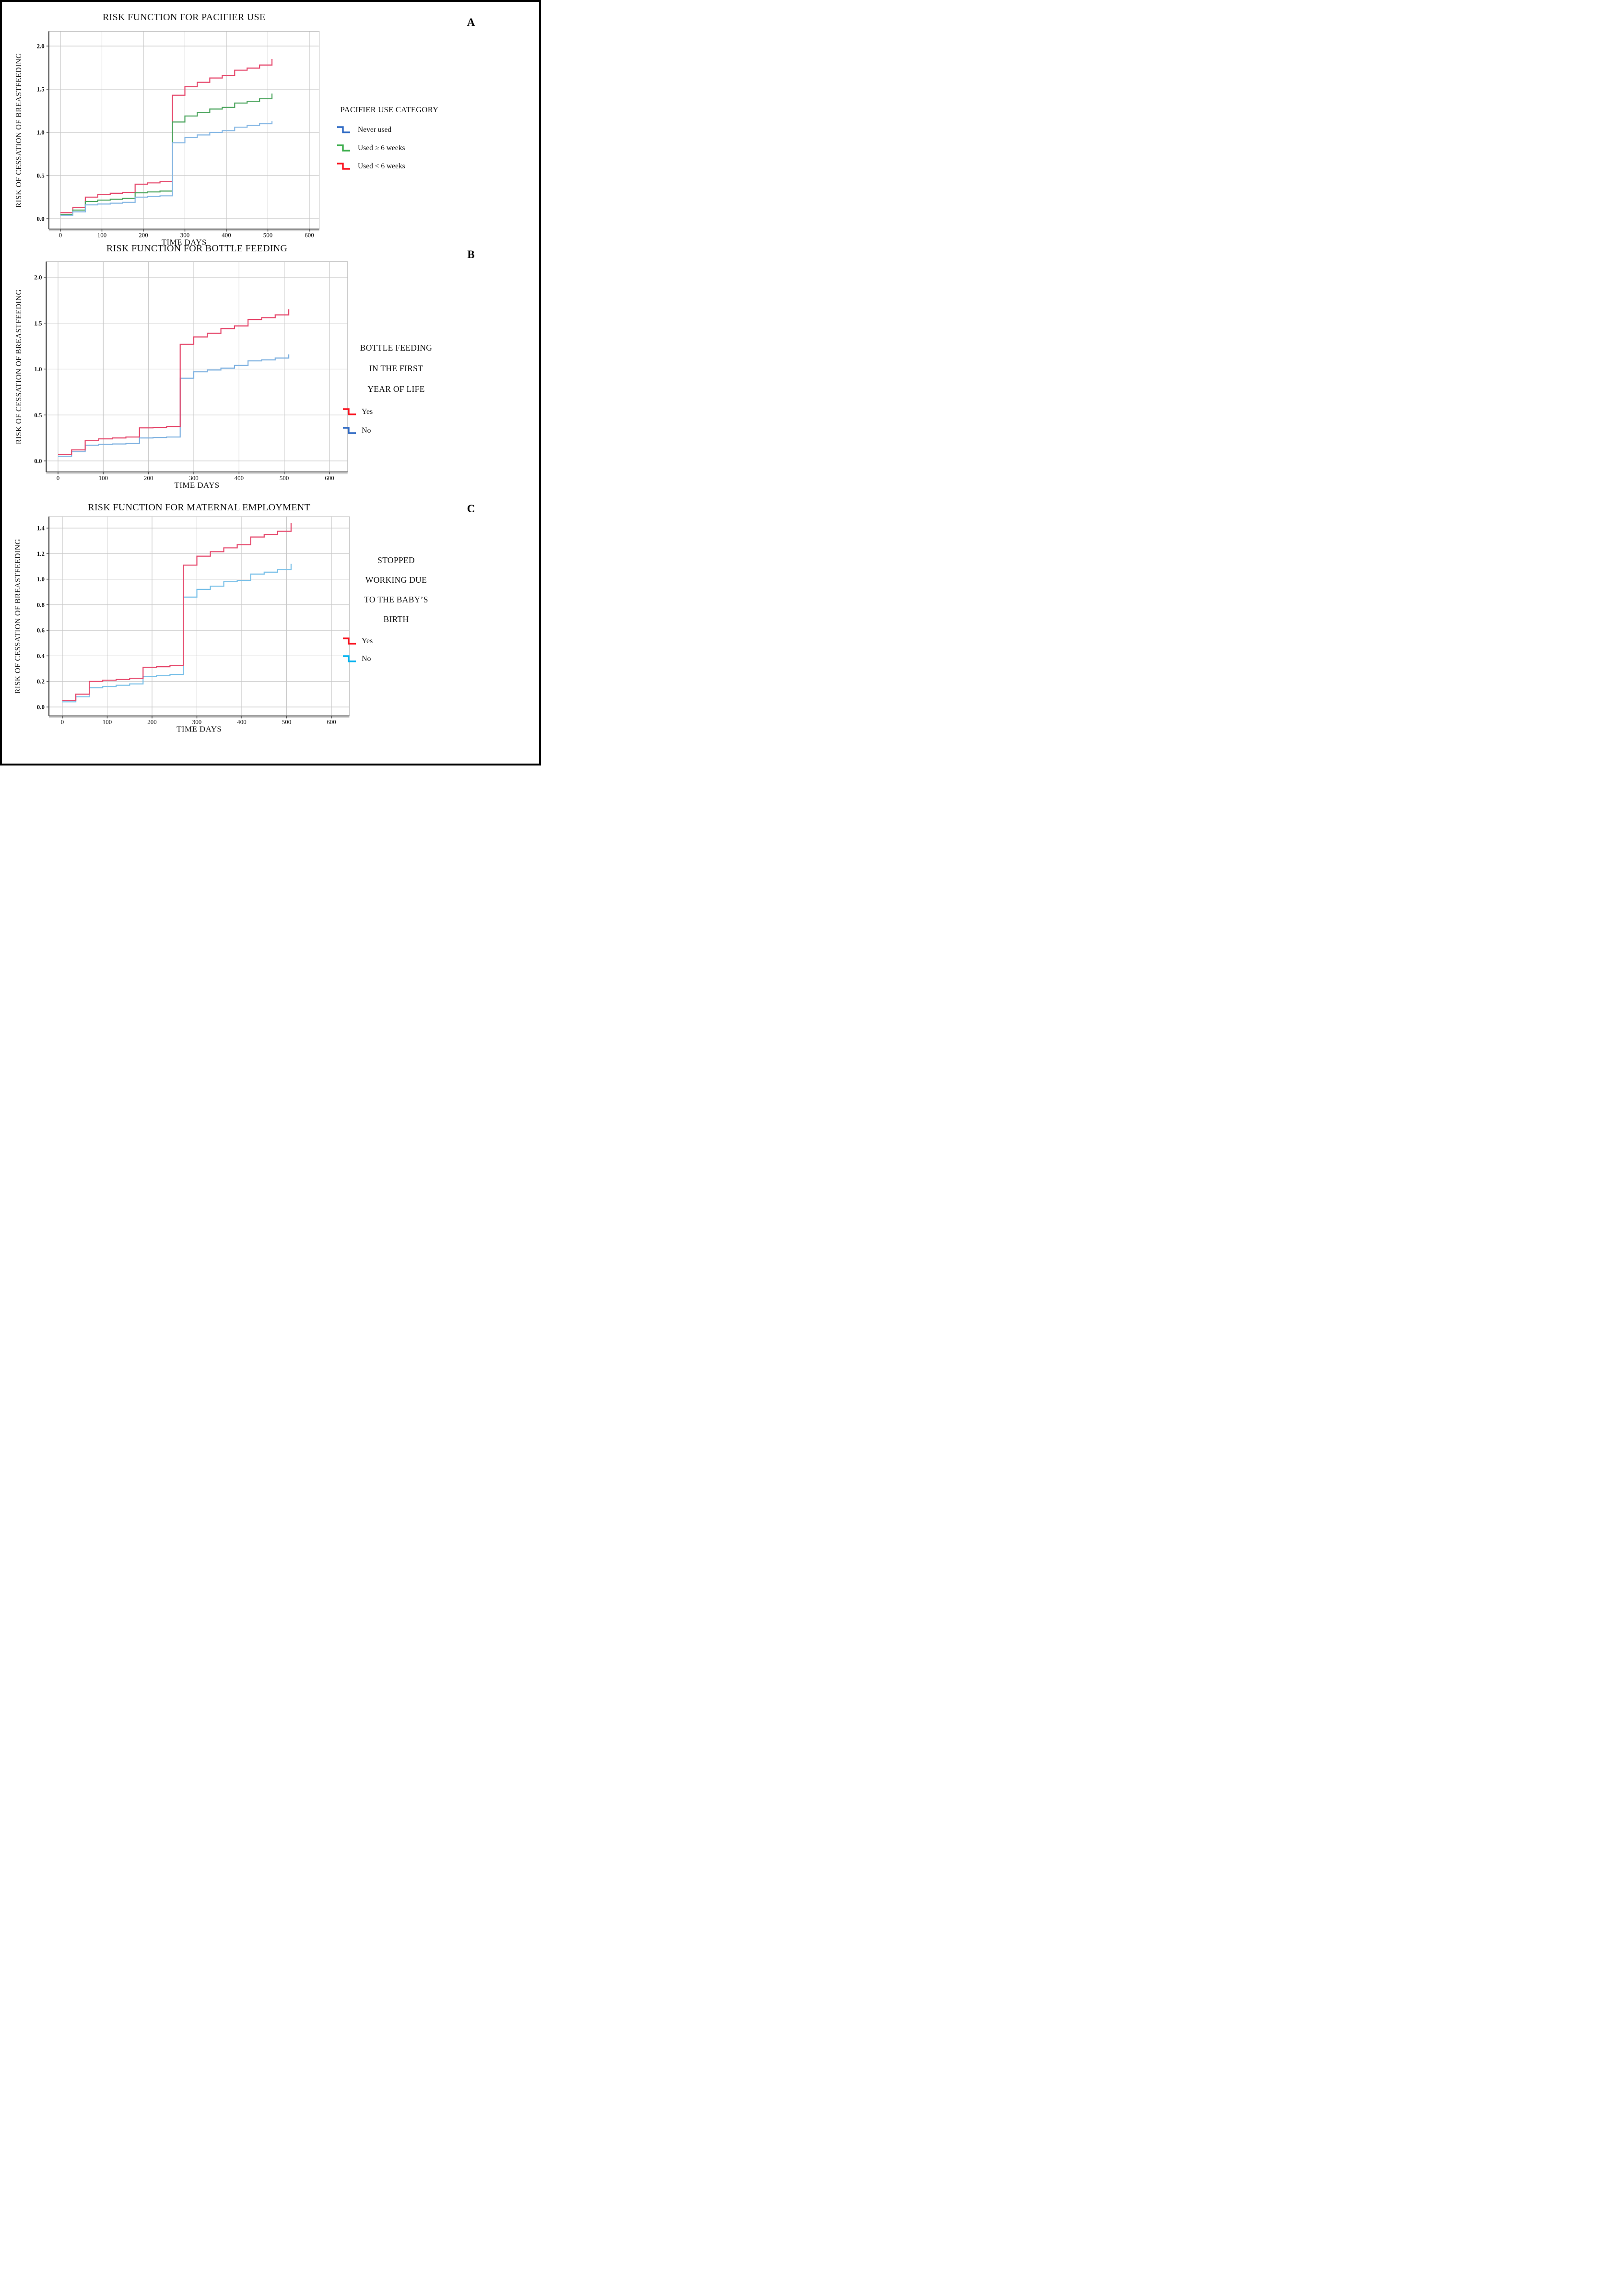 This screenshot has height=2296, width=1622. I want to click on chart-title: RISK FUNCTION FOR MATERNAL EMPLOYMENT, so click(199, 508).